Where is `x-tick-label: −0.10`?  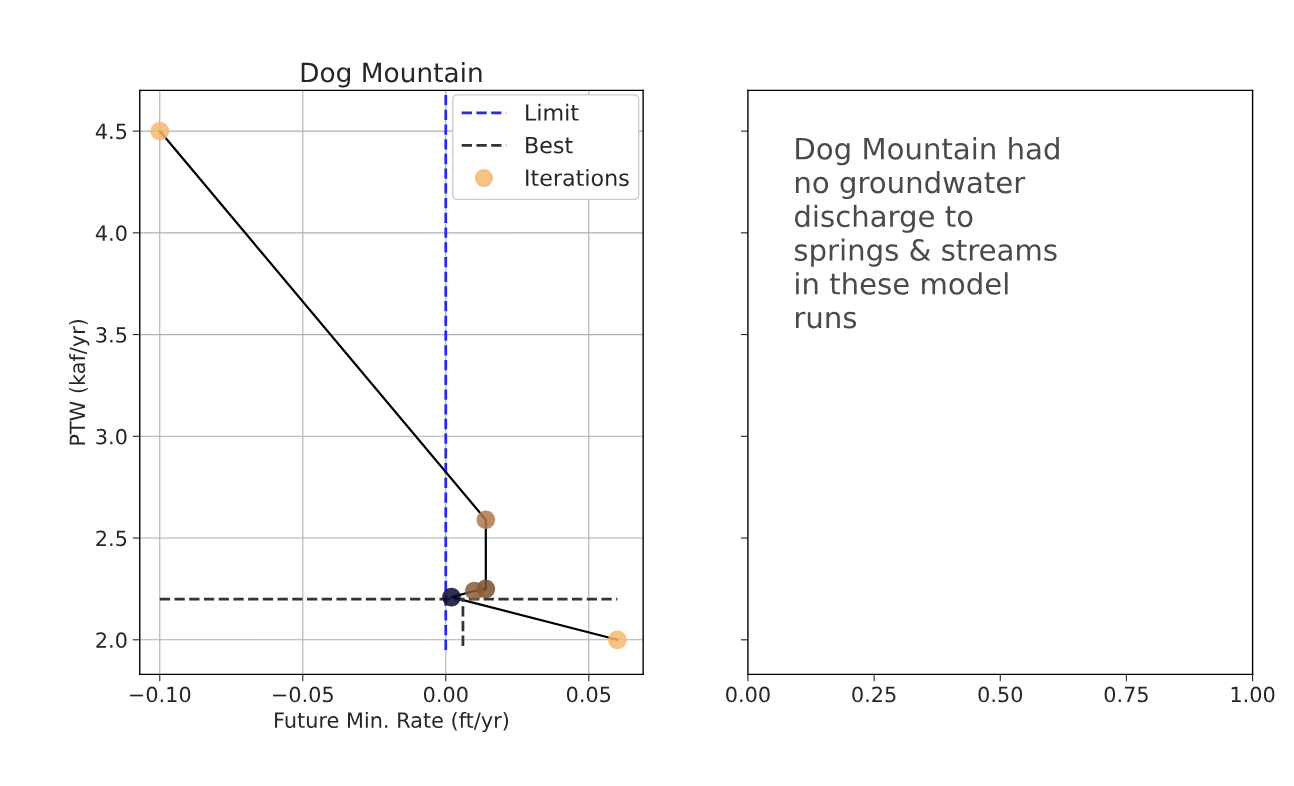
x-tick-label: −0.10 is located at coordinates (160, 694).